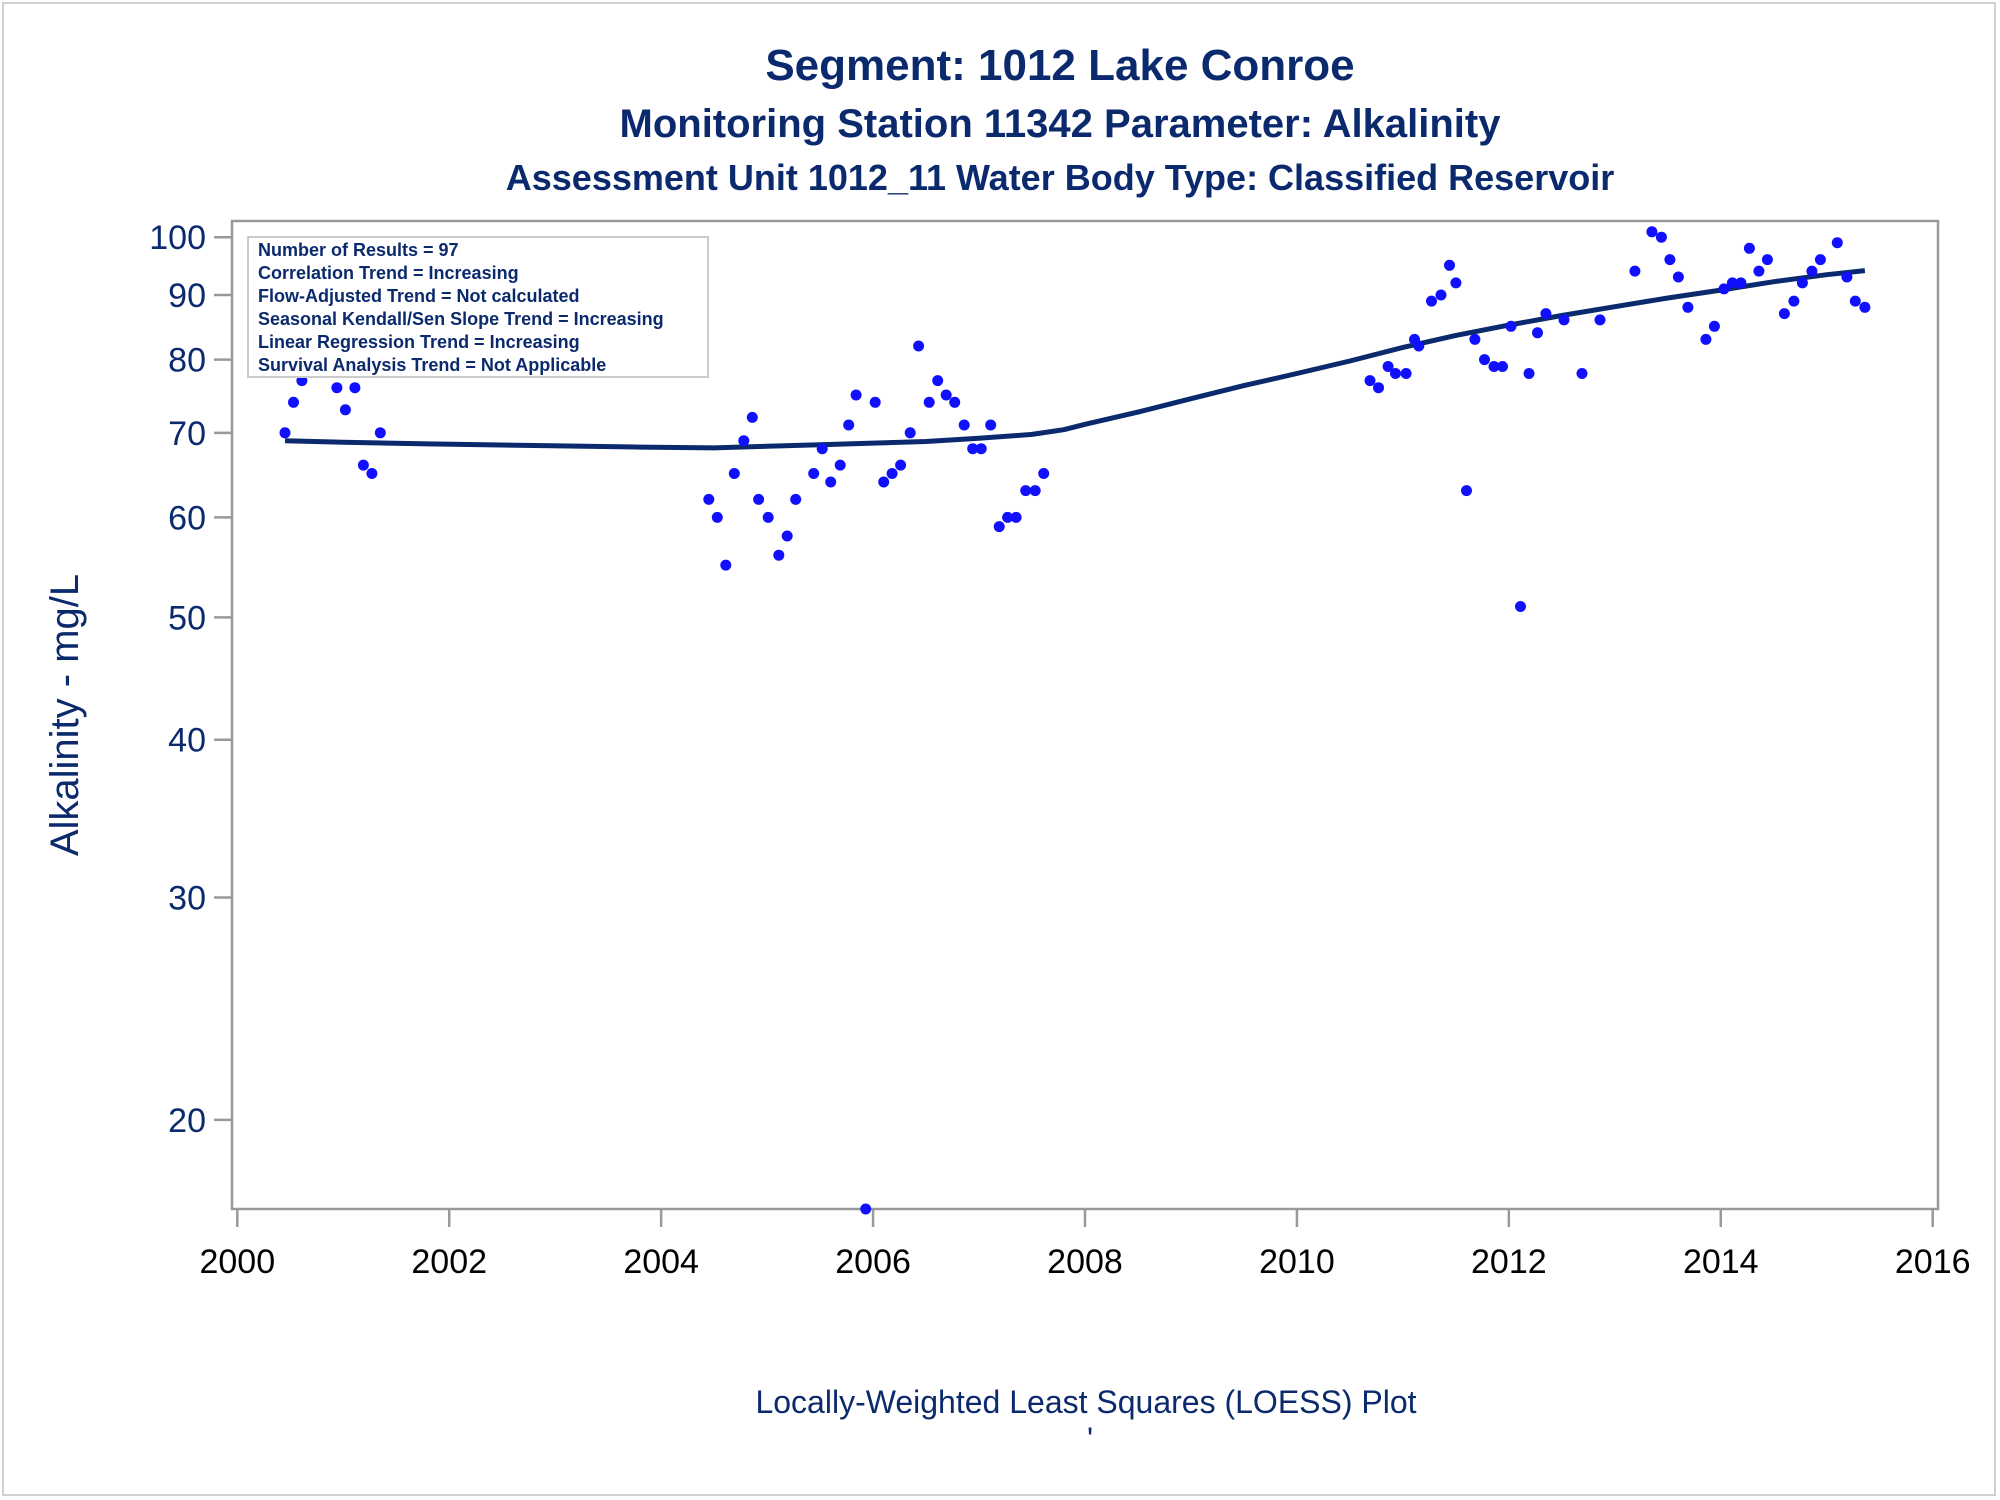  I want to click on y-tick-label: 100, so click(177, 238).